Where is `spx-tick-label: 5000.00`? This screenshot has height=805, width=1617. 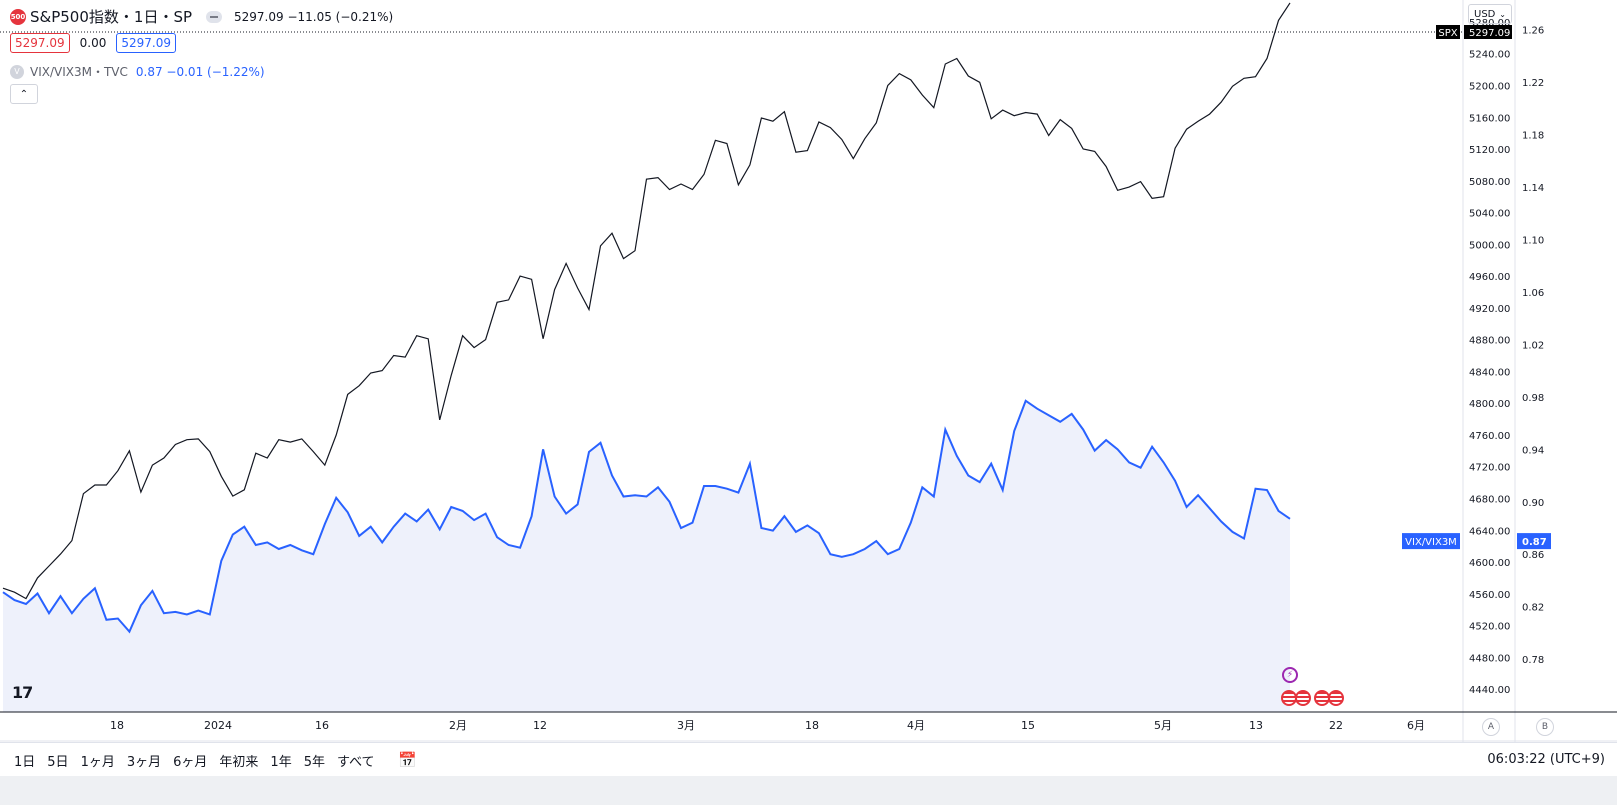 spx-tick-label: 5000.00 is located at coordinates (1489, 245).